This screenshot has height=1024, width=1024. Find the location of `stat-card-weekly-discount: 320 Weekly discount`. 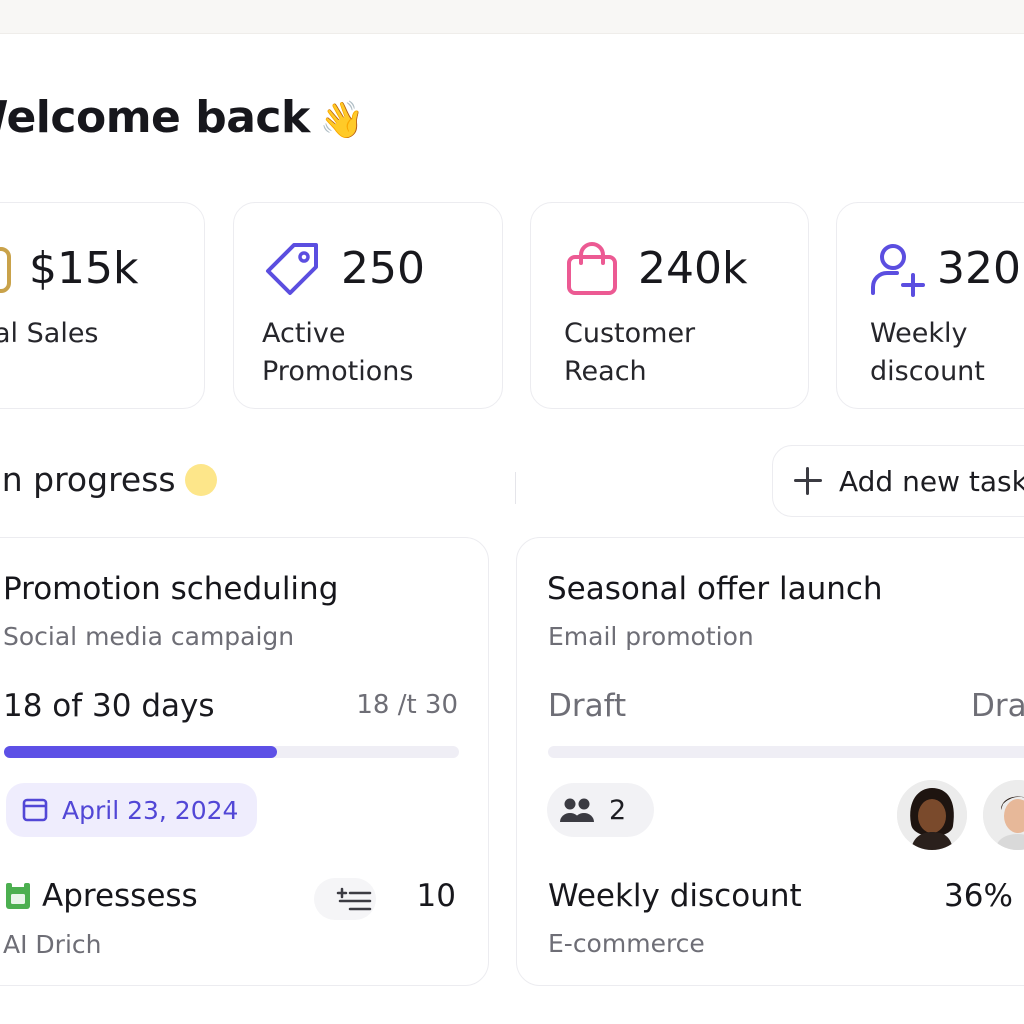

stat-card-weekly-discount: 320 Weekly discount is located at coordinates (930, 305).